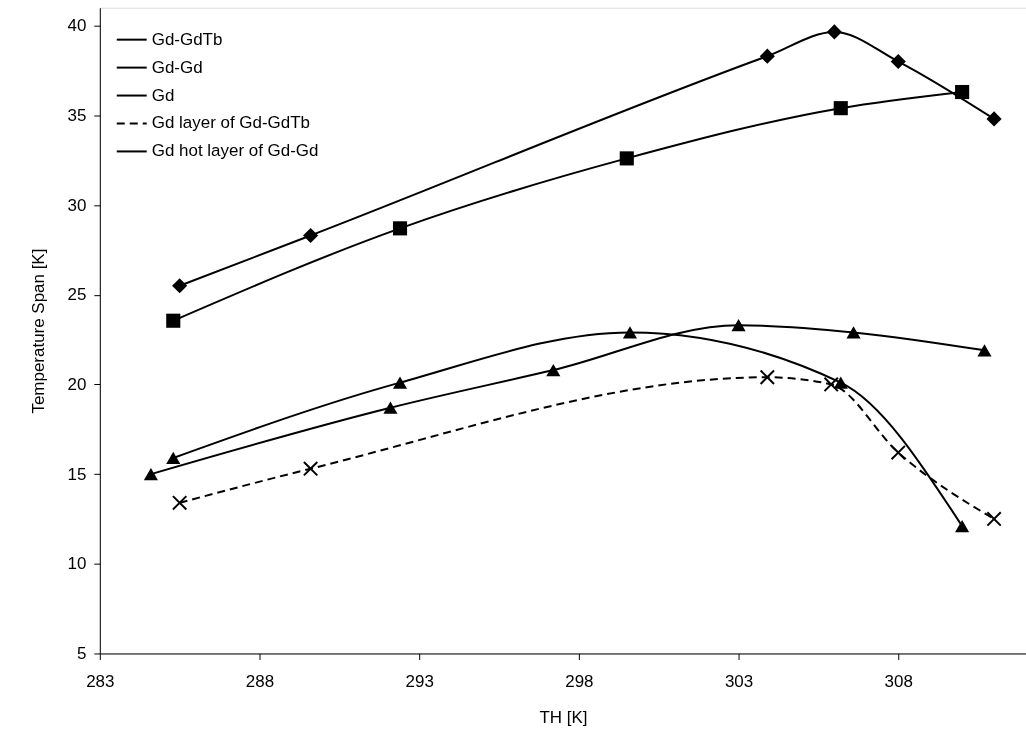 The image size is (1026, 754). Describe the element at coordinates (177, 67) in the screenshot. I see `legend-label: Gd-Gd` at that location.